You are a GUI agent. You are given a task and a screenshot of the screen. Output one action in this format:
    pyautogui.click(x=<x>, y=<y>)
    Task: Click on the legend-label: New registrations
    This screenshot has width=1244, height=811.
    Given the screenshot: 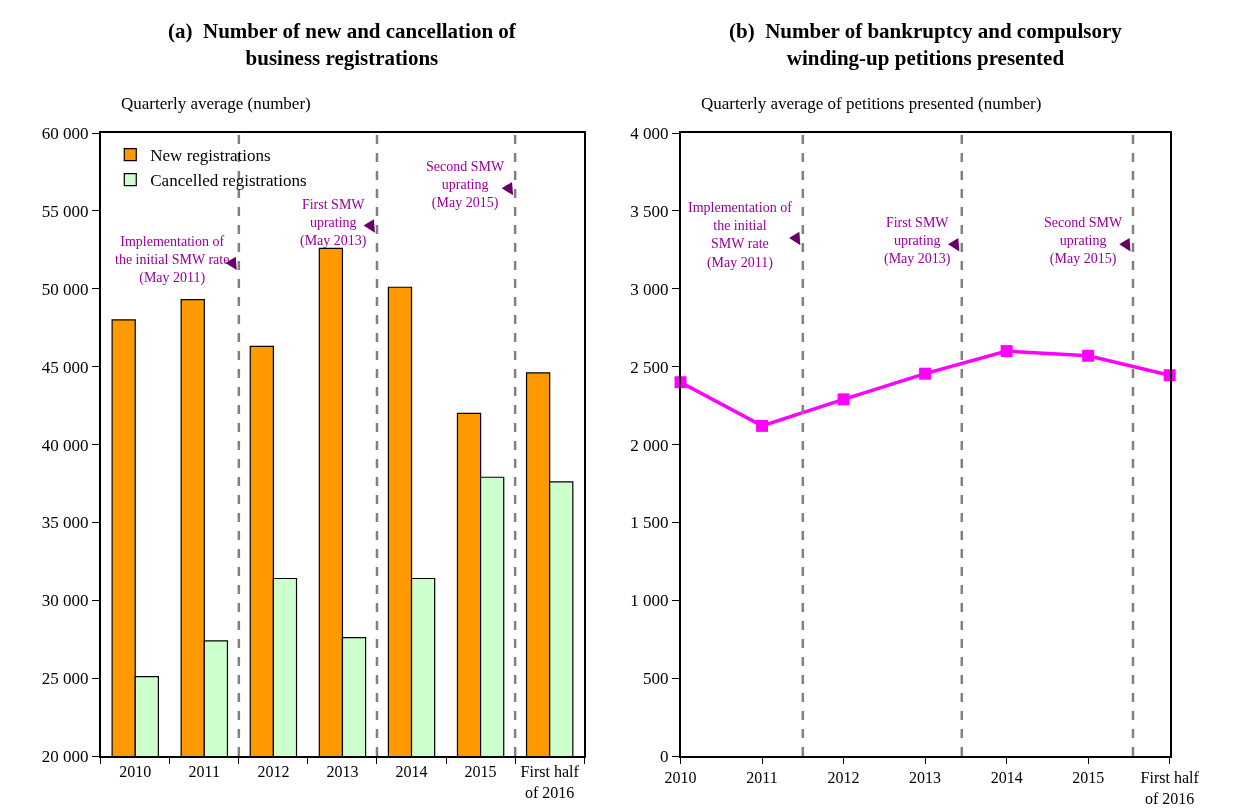 What is the action you would take?
    pyautogui.click(x=210, y=156)
    